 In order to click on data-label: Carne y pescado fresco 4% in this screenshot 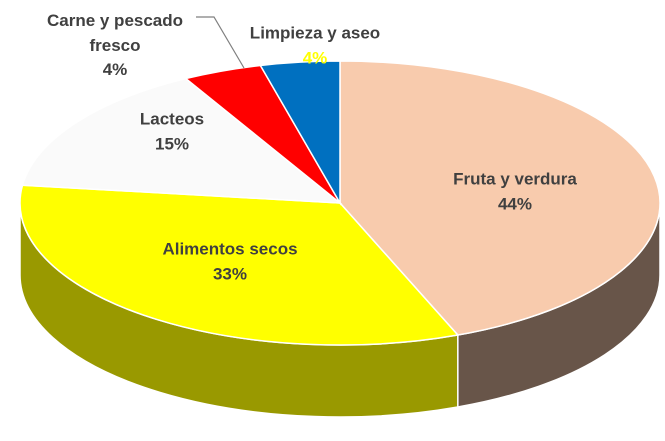, I will do `click(115, 46)`.